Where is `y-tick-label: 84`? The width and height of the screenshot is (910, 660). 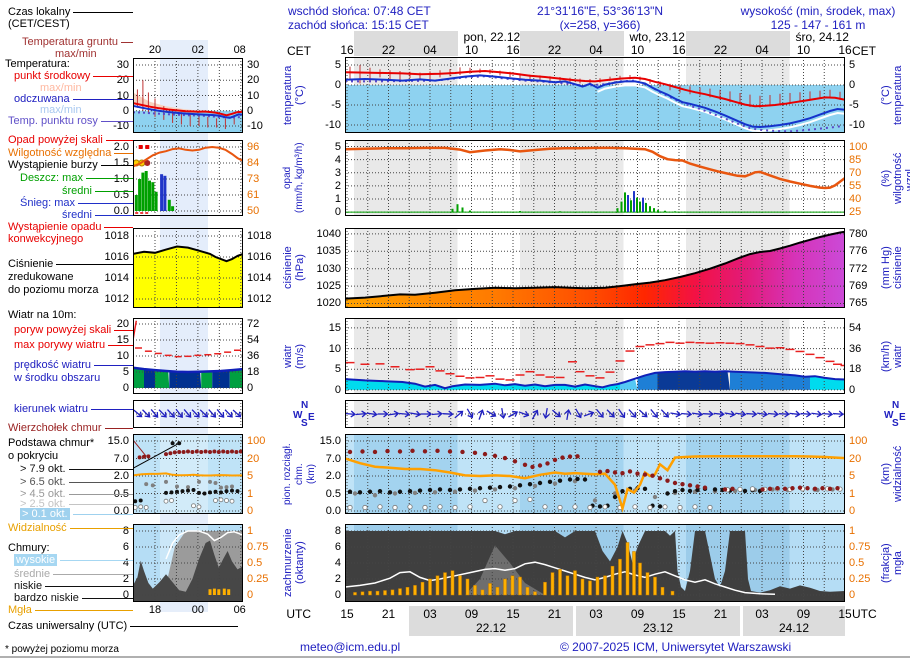
y-tick-label: 84 is located at coordinates (253, 163).